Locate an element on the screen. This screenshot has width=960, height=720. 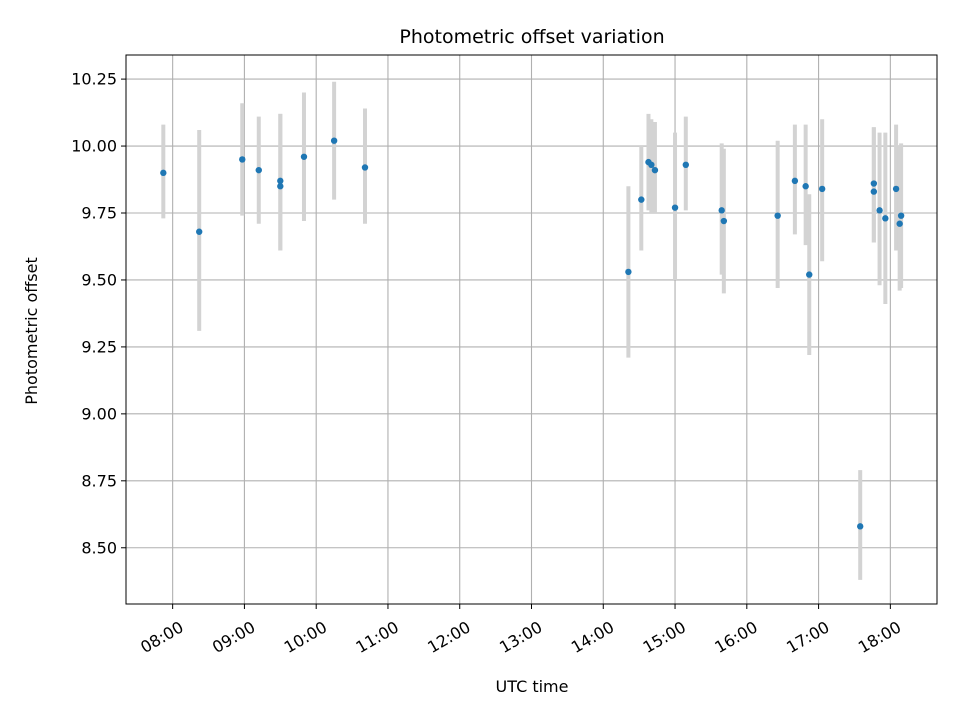
y-axis-title: Photometric offset is located at coordinates (31, 331).